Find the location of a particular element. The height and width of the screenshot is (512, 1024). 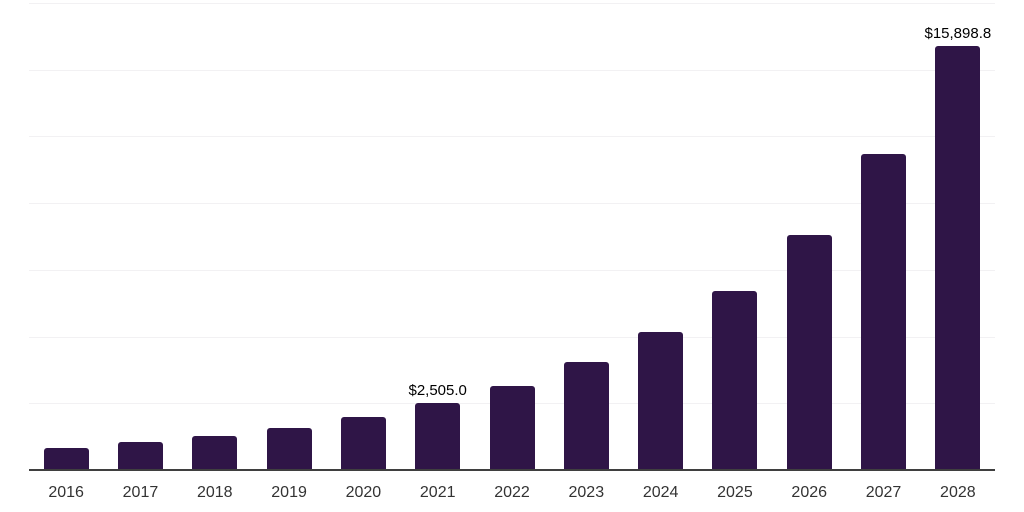

x-tick-2027: 2027 is located at coordinates (883, 492).